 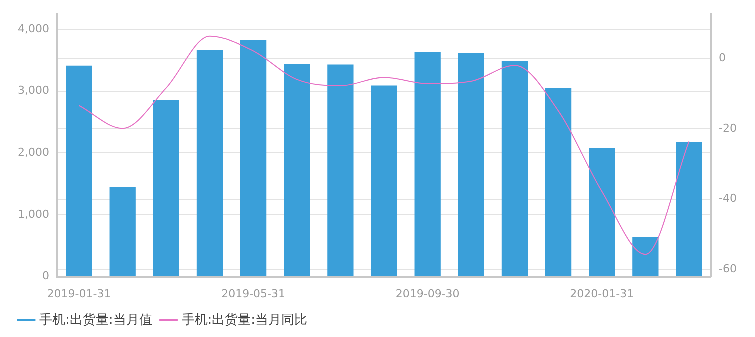 I want to click on y-tick-label: 1,000, so click(x=34, y=214).